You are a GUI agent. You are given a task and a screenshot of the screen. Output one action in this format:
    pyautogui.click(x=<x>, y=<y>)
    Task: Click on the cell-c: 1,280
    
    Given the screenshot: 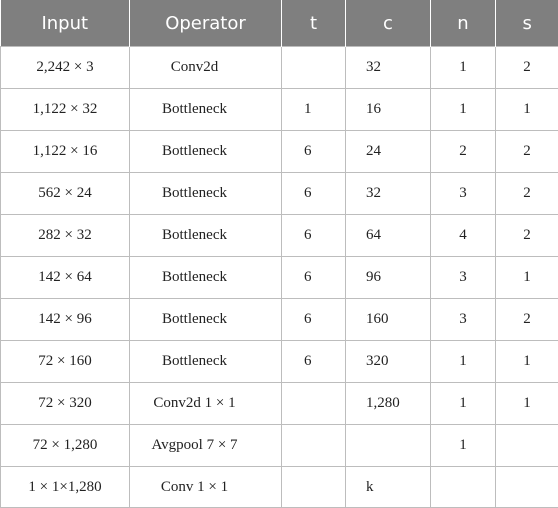 What is the action you would take?
    pyautogui.click(x=388, y=404)
    